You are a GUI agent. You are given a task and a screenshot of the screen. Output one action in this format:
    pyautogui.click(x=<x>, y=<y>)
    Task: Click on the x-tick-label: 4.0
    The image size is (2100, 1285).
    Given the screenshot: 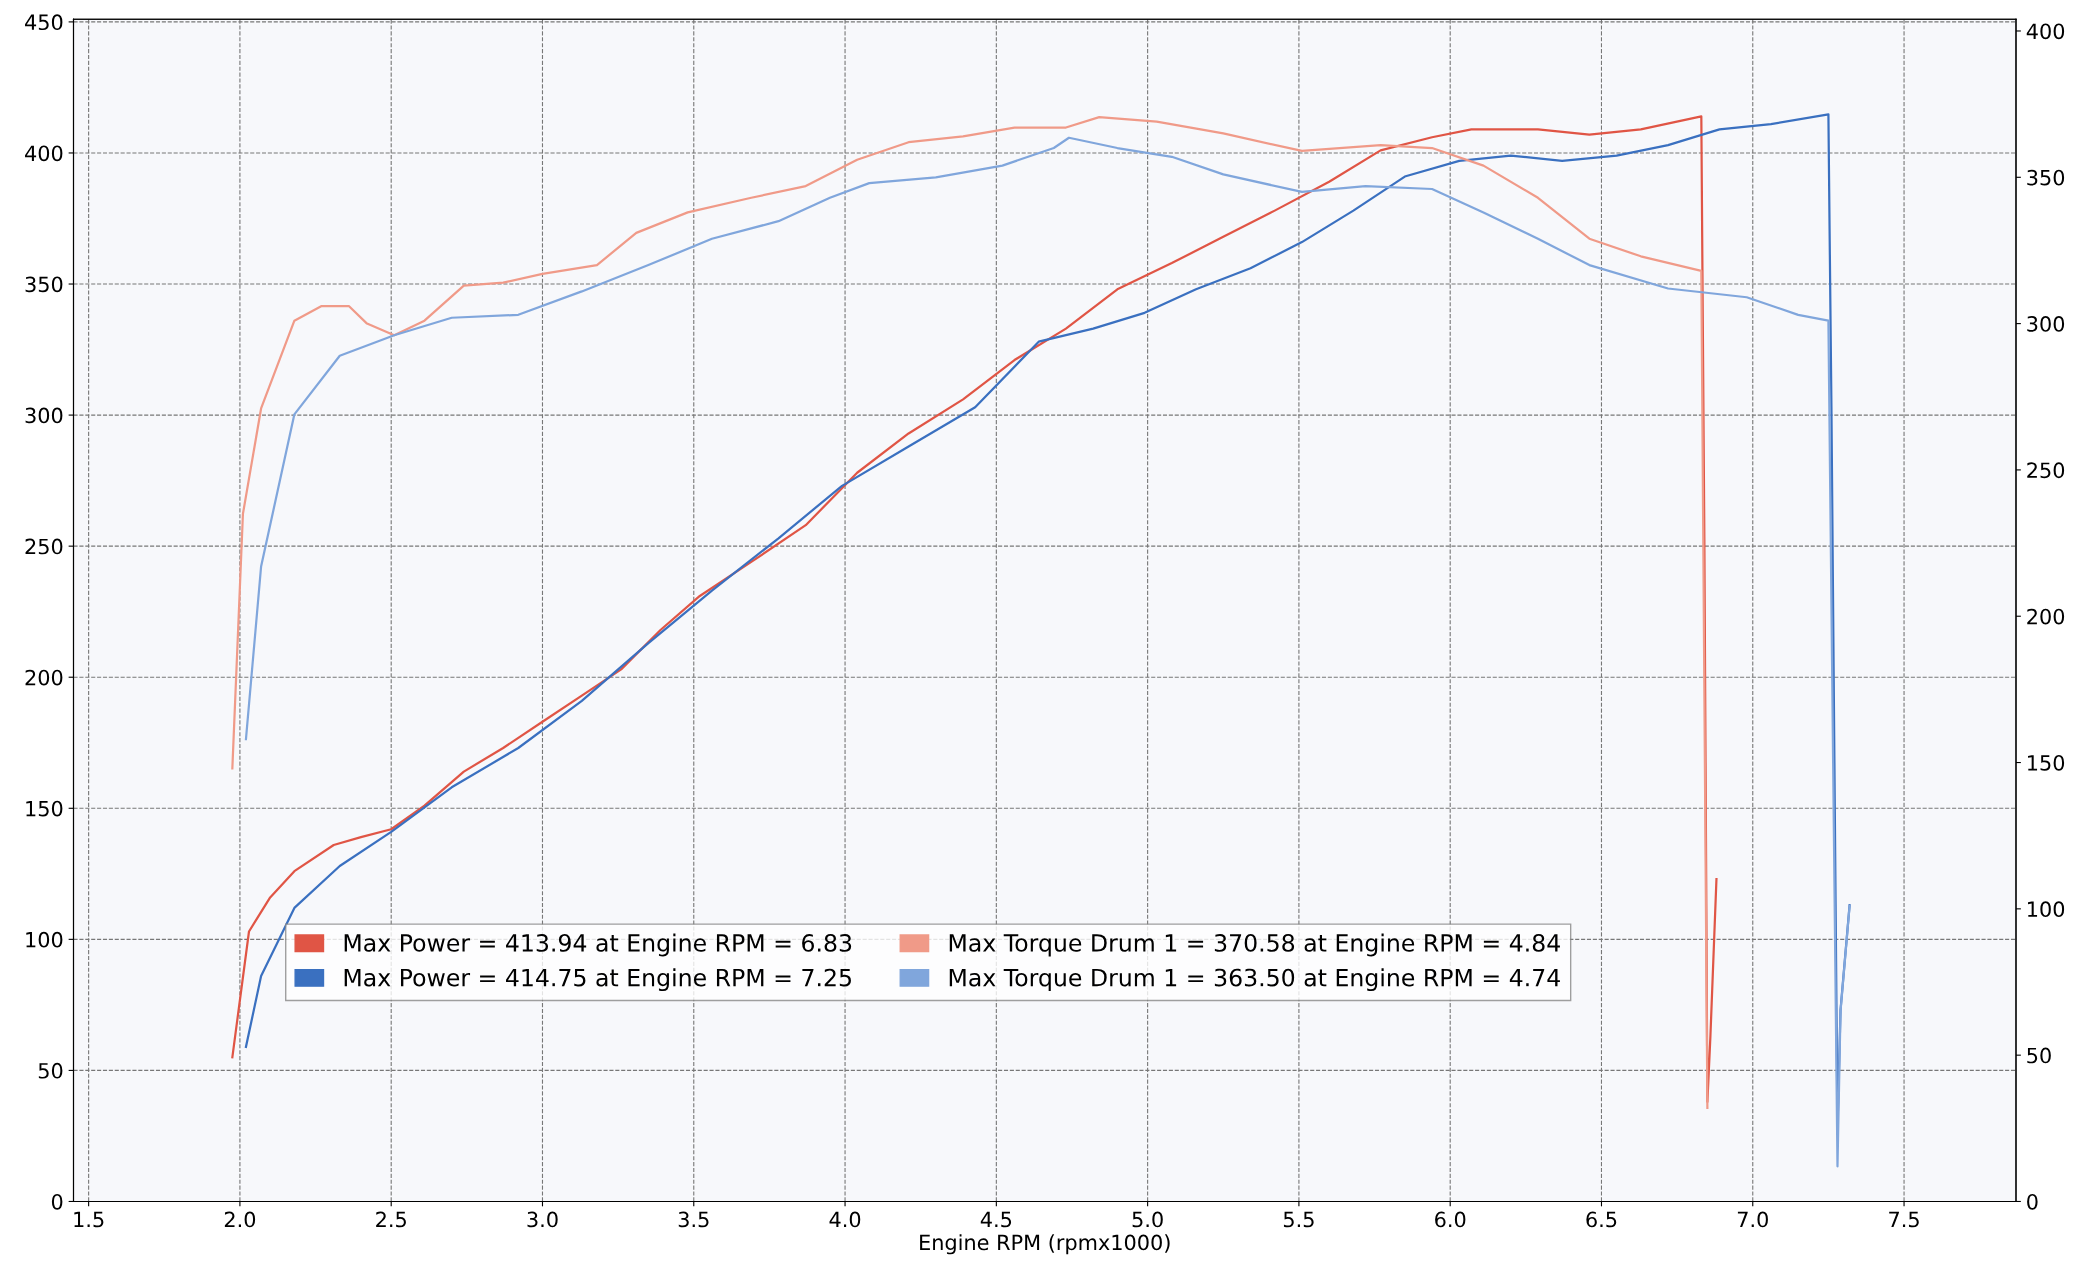 What is the action you would take?
    pyautogui.click(x=845, y=1219)
    